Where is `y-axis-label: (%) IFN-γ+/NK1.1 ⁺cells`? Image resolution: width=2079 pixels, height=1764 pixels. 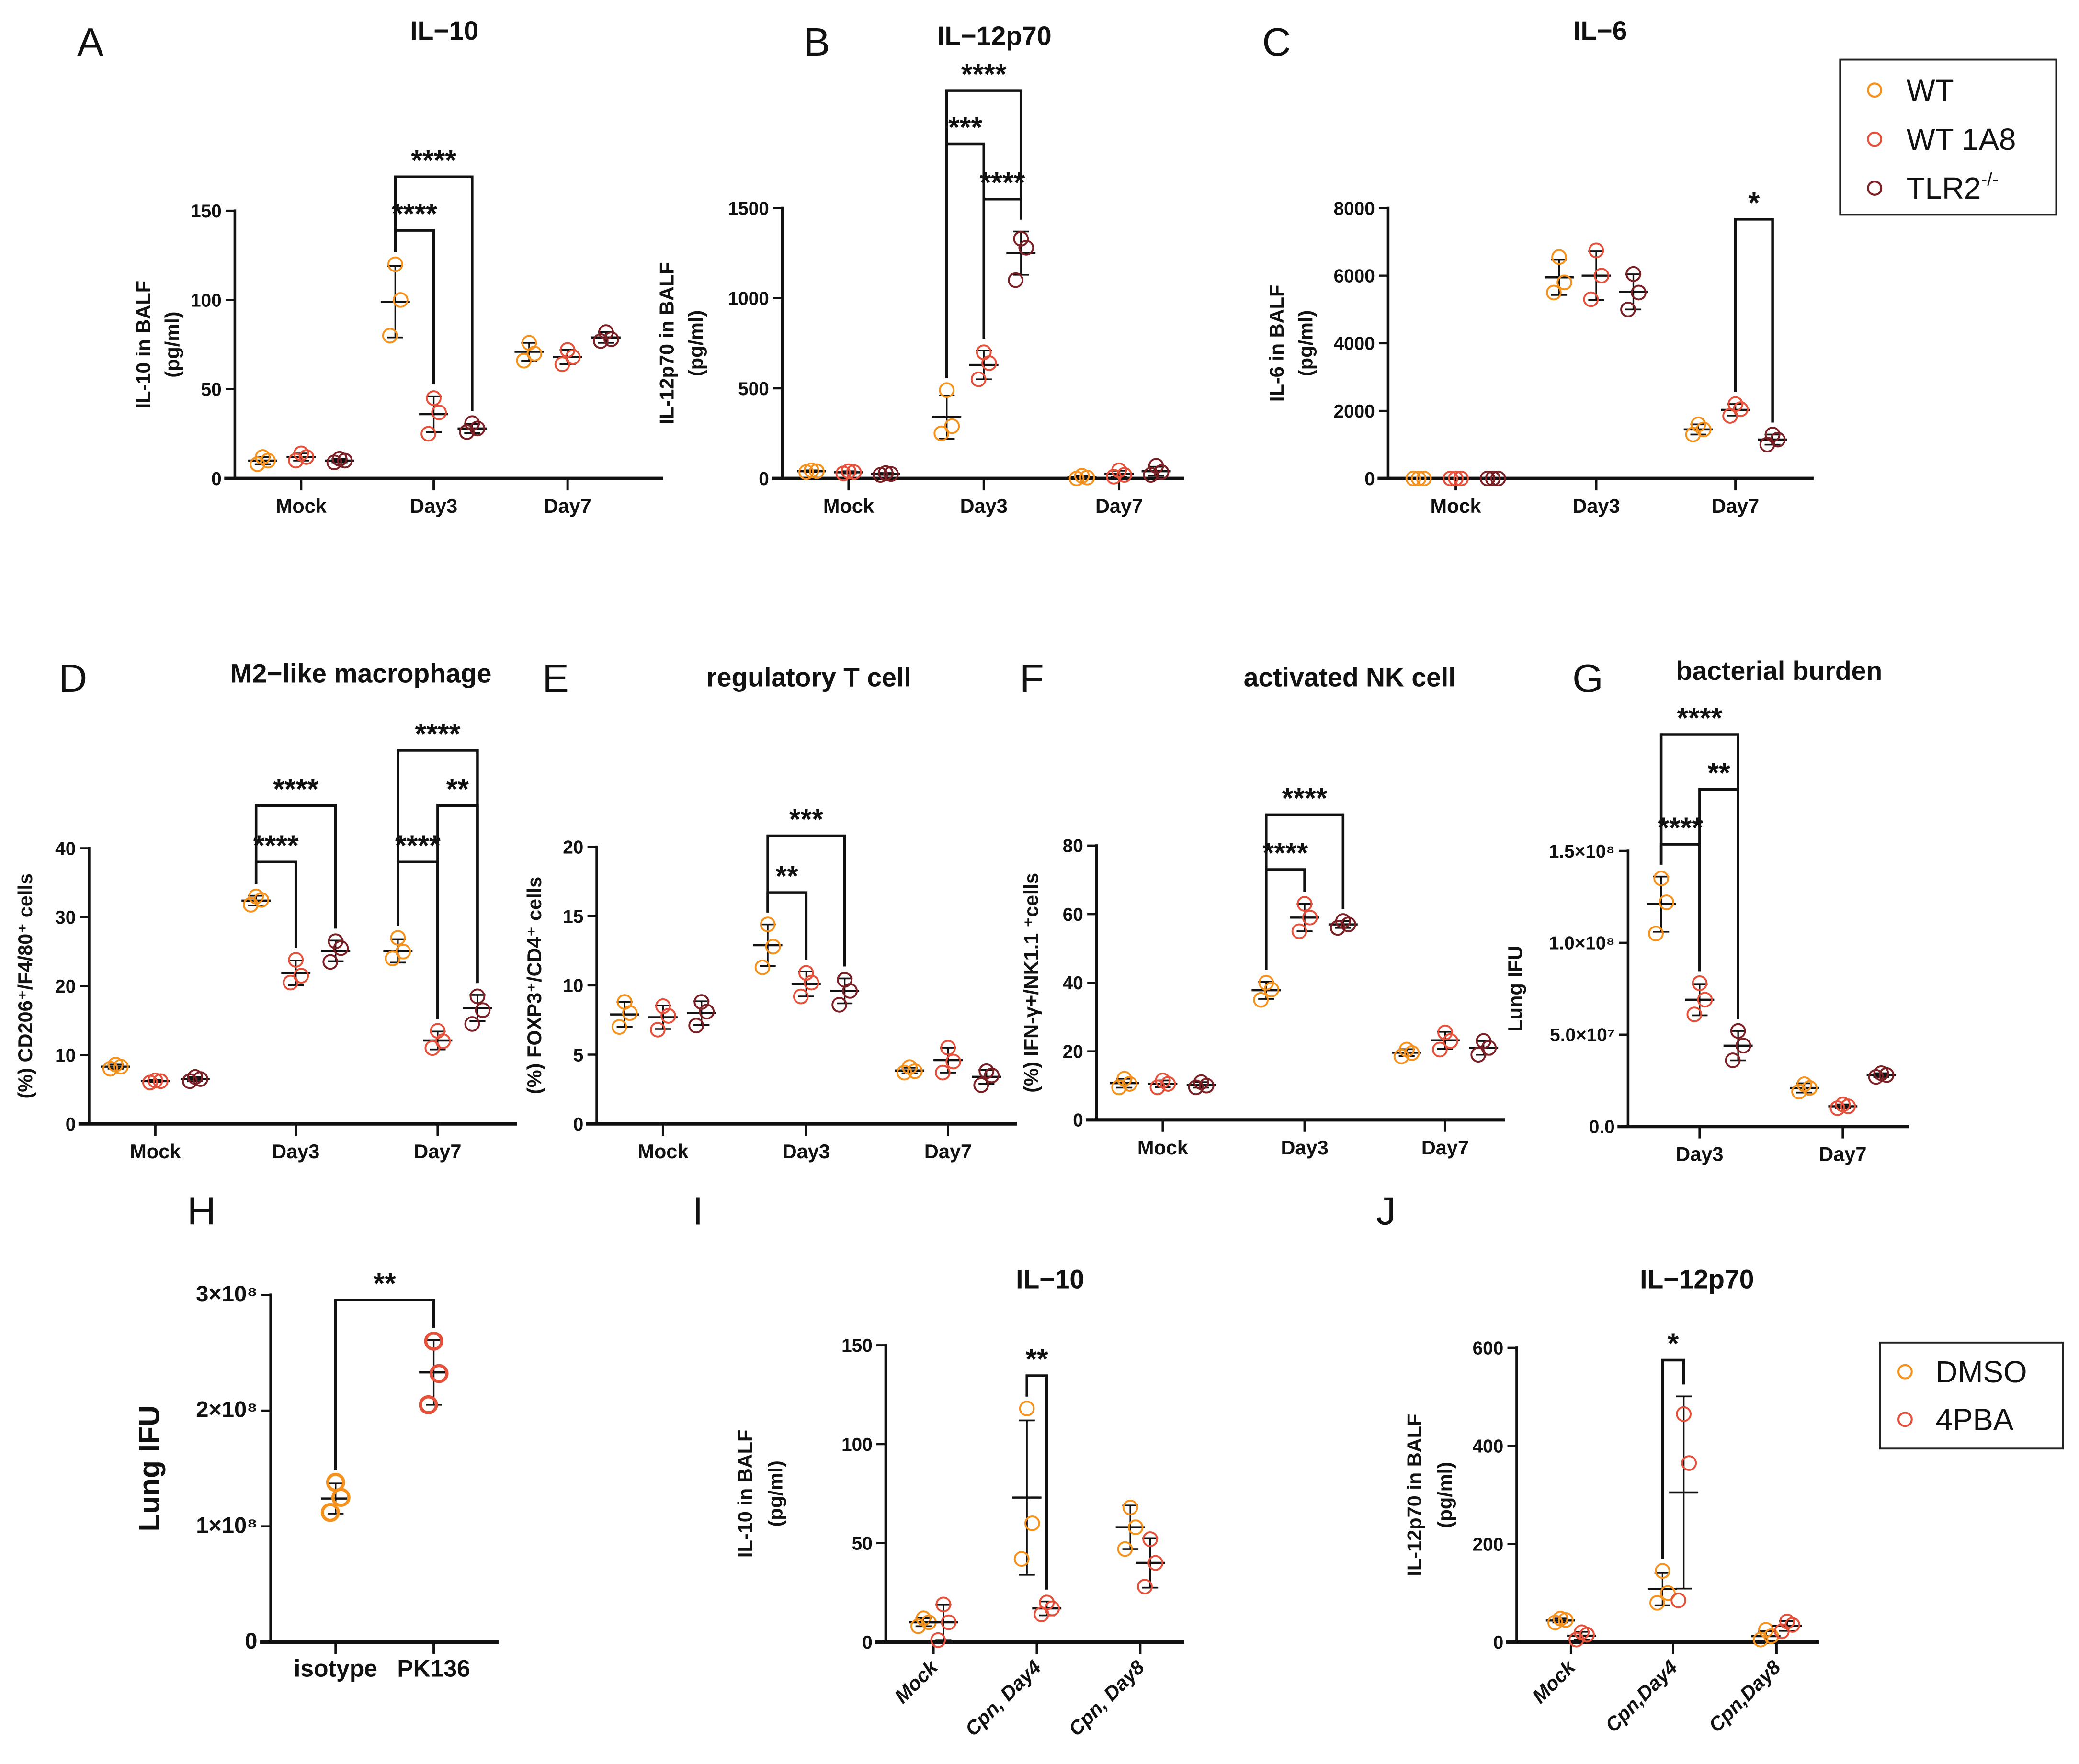 y-axis-label: (%) IFN-γ+/NK1.1 ⁺cells is located at coordinates (1031, 983).